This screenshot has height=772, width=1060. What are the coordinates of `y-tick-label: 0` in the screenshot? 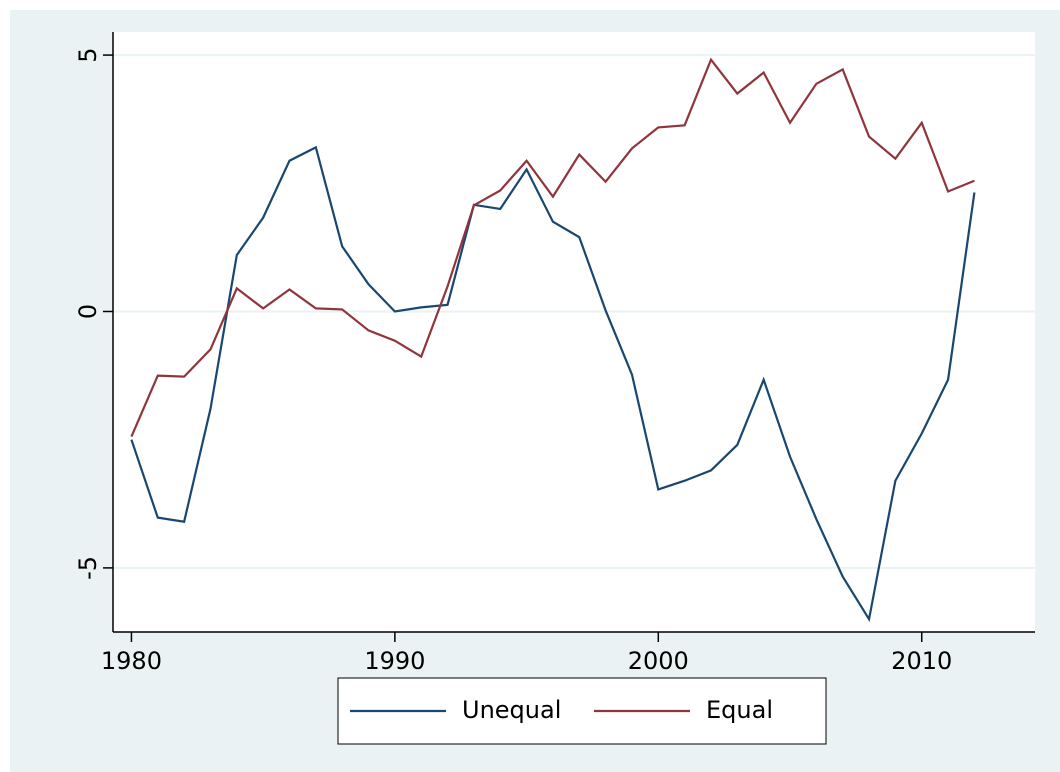 It's located at (88, 311).